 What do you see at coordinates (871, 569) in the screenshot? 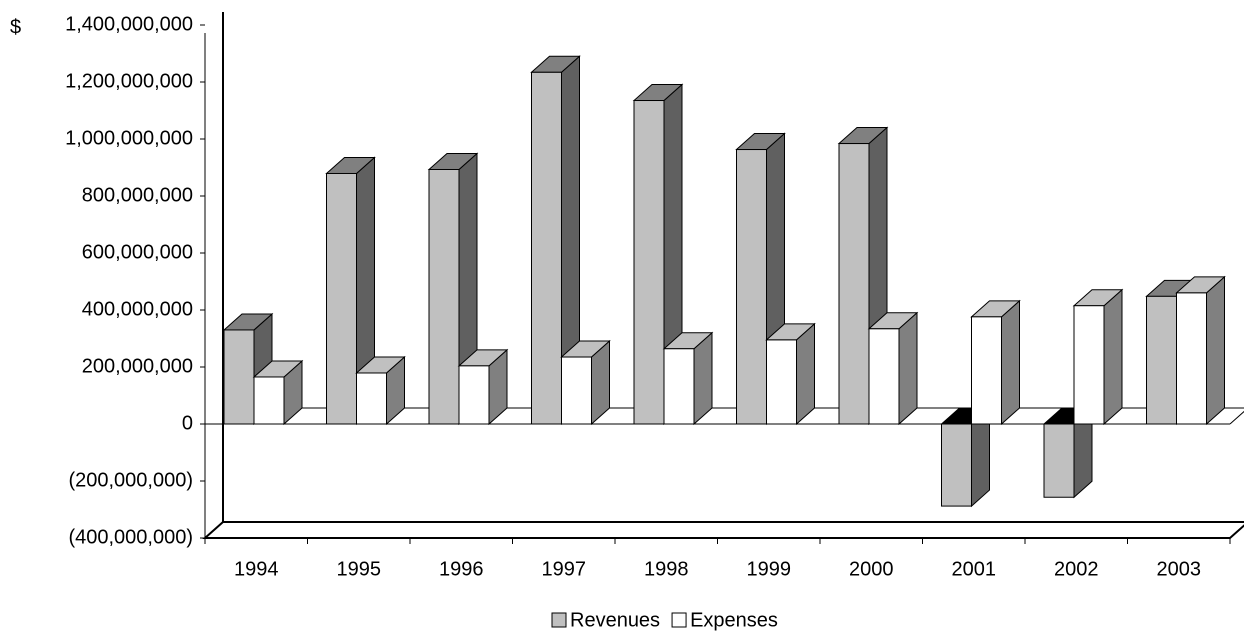
I see `x-tick-label: 2000` at bounding box center [871, 569].